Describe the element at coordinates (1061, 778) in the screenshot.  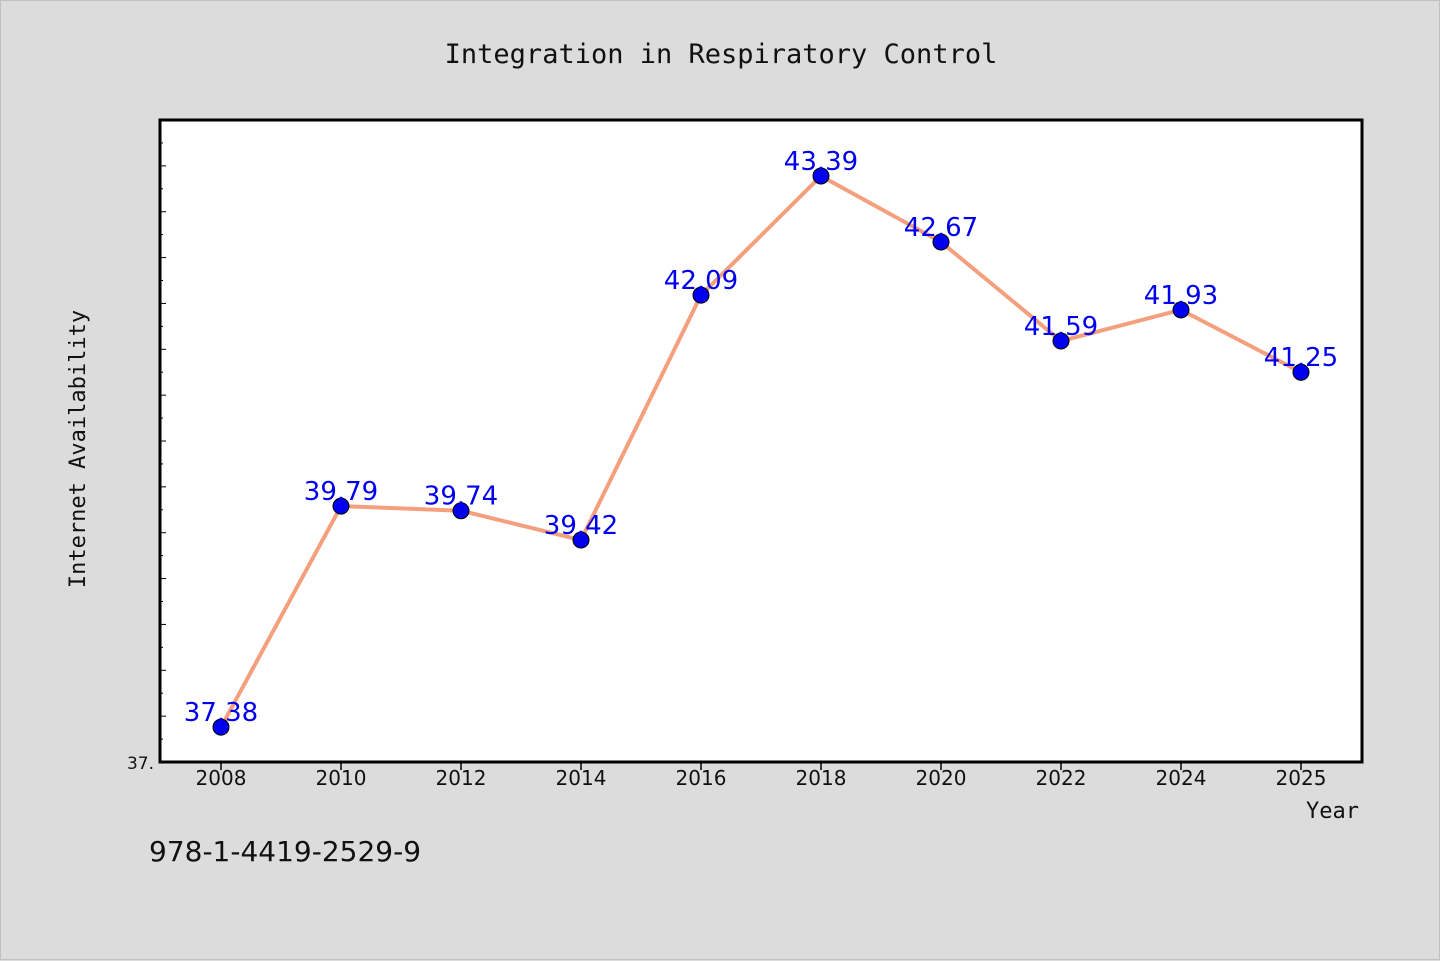
I see `x-tick-label: 2022` at that location.